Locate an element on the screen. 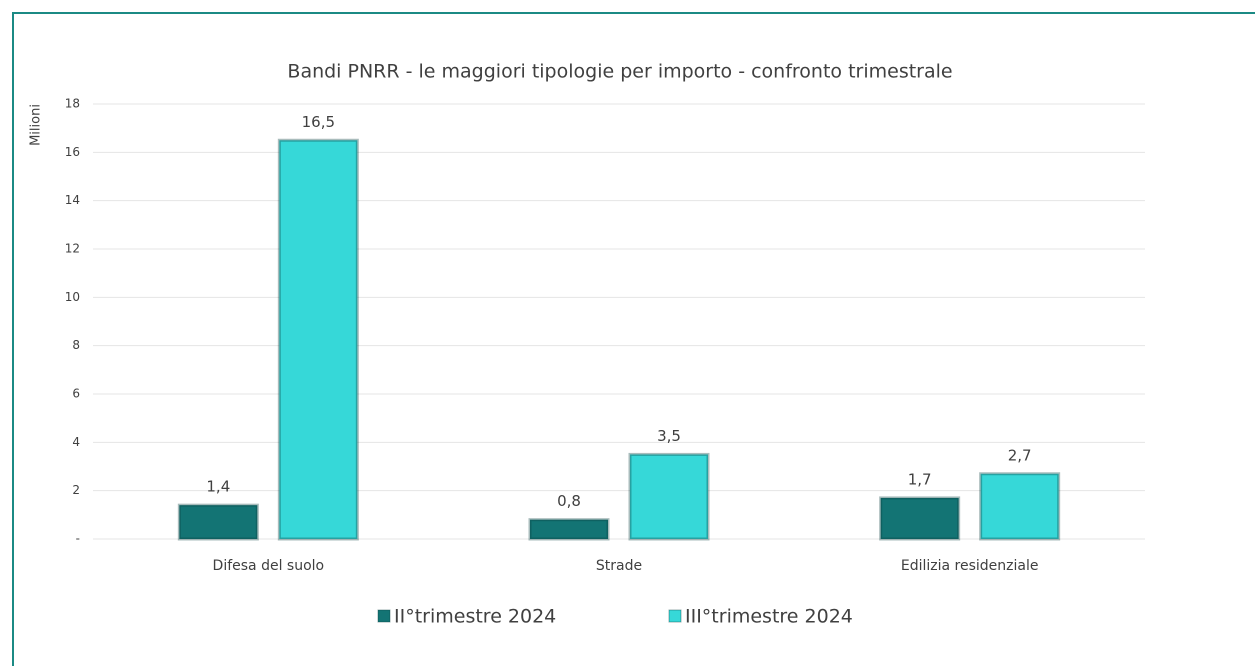  value-label: 3,5 is located at coordinates (669, 436).